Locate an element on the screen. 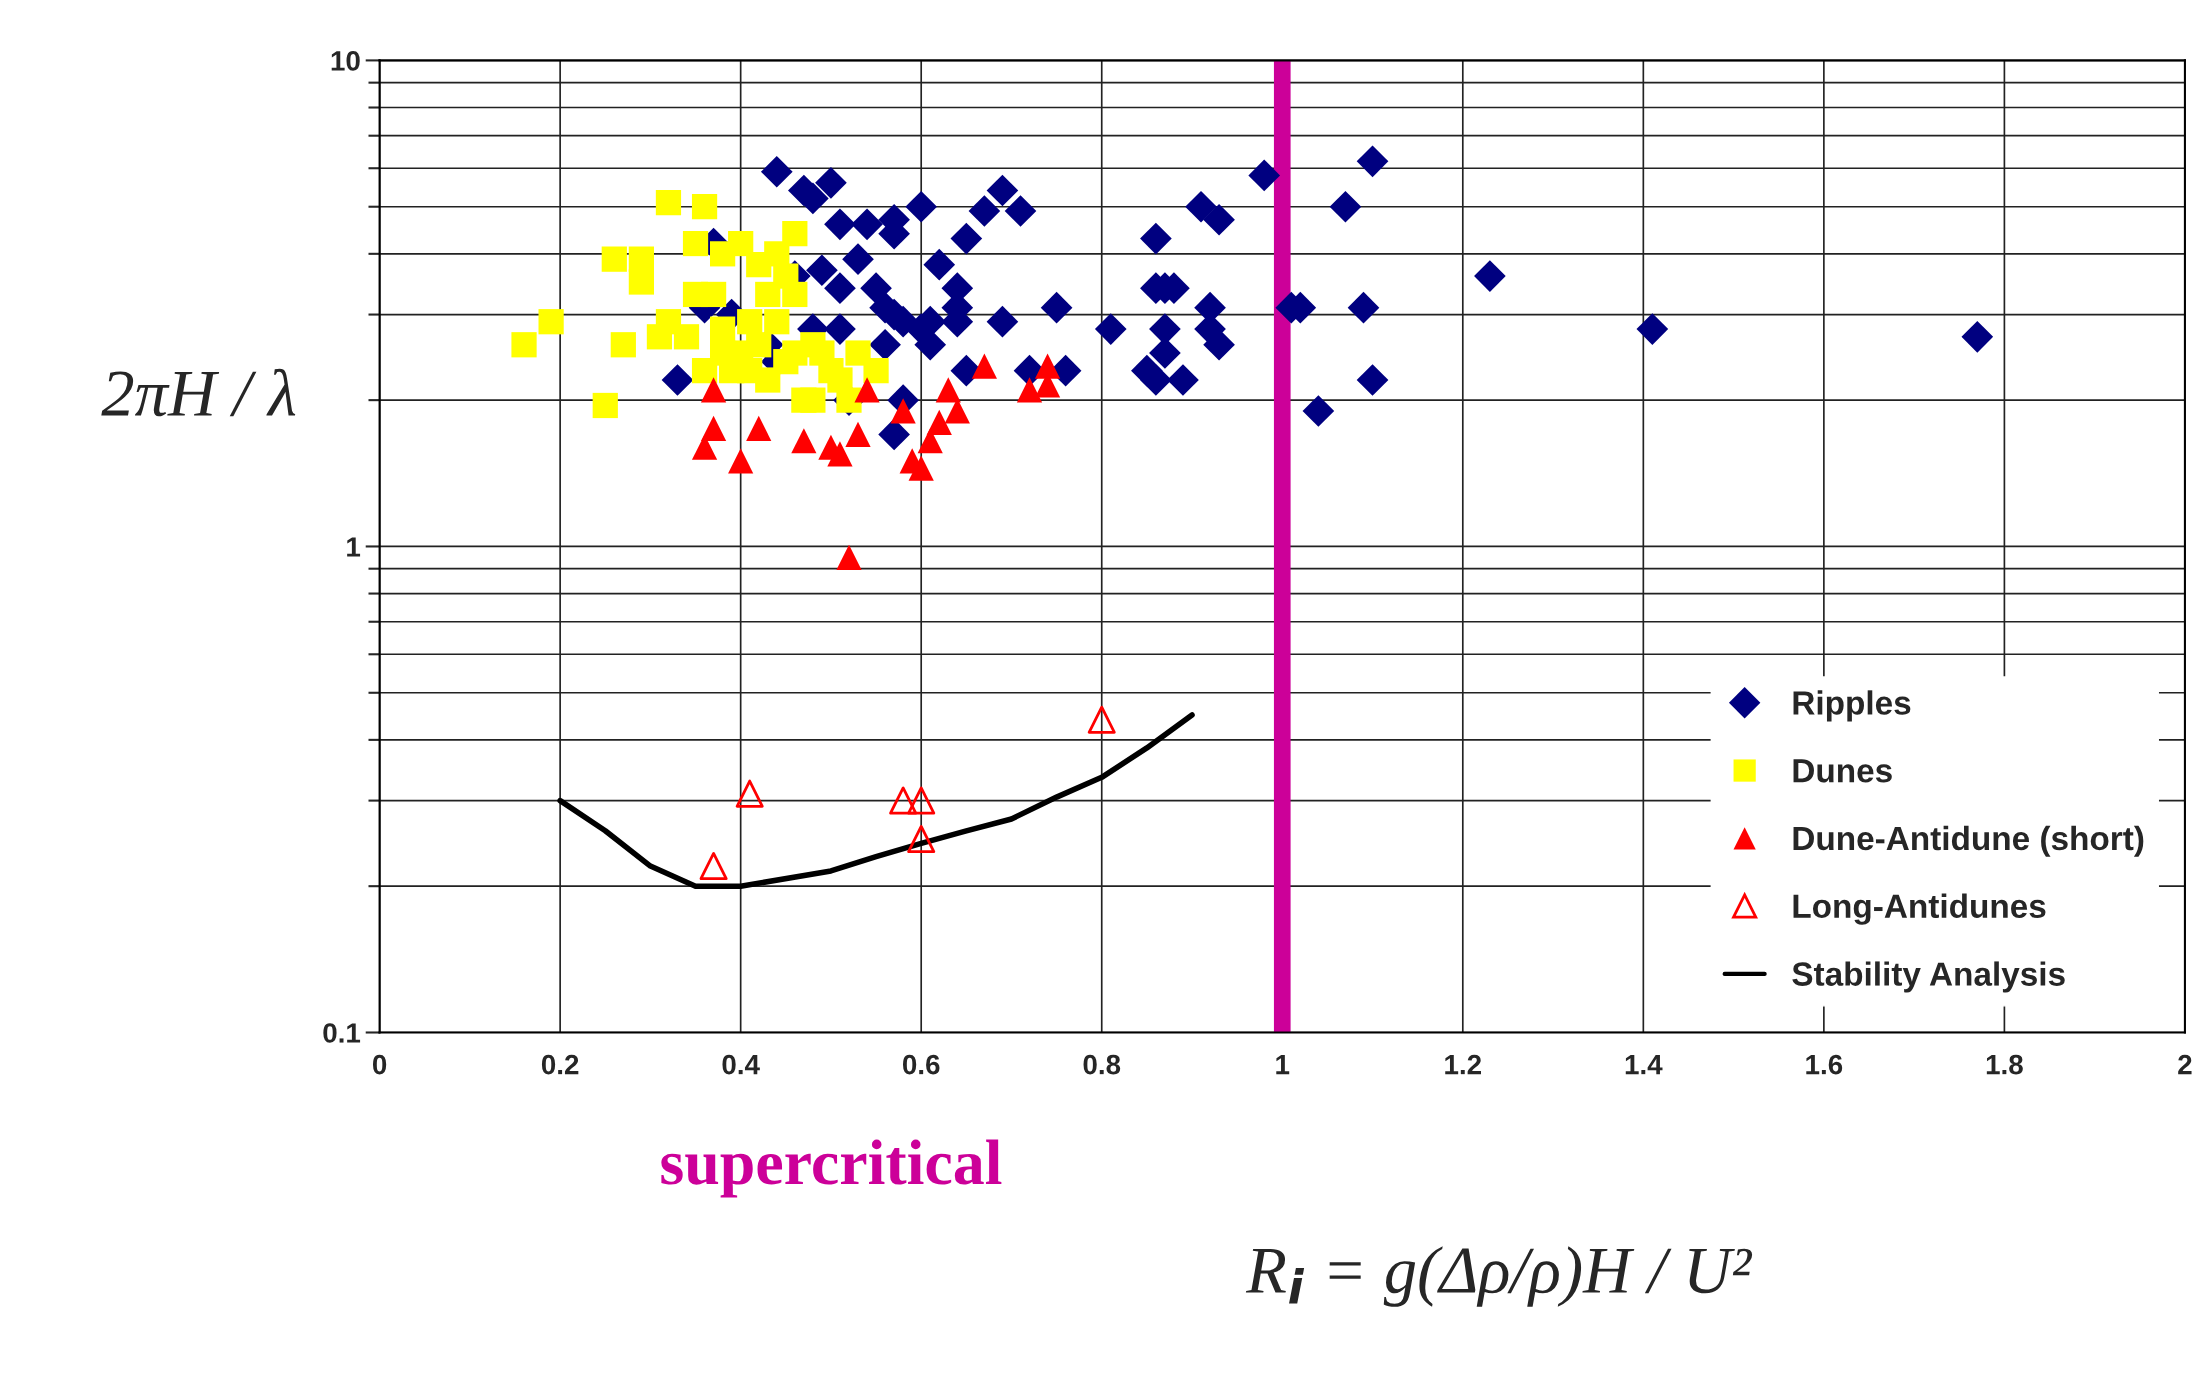 The height and width of the screenshot is (1373, 2207). legend-label: Dunes is located at coordinates (1842, 771).